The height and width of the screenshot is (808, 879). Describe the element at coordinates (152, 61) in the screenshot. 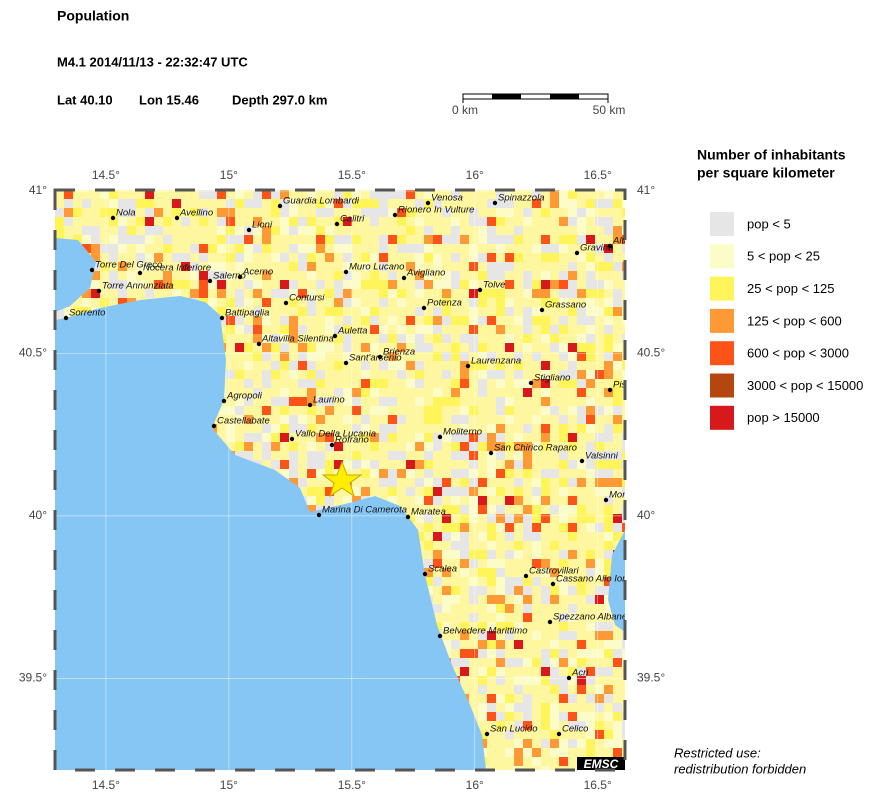

I see `event: M4.1 2014/11/13 - 22:32:47 UTC` at that location.